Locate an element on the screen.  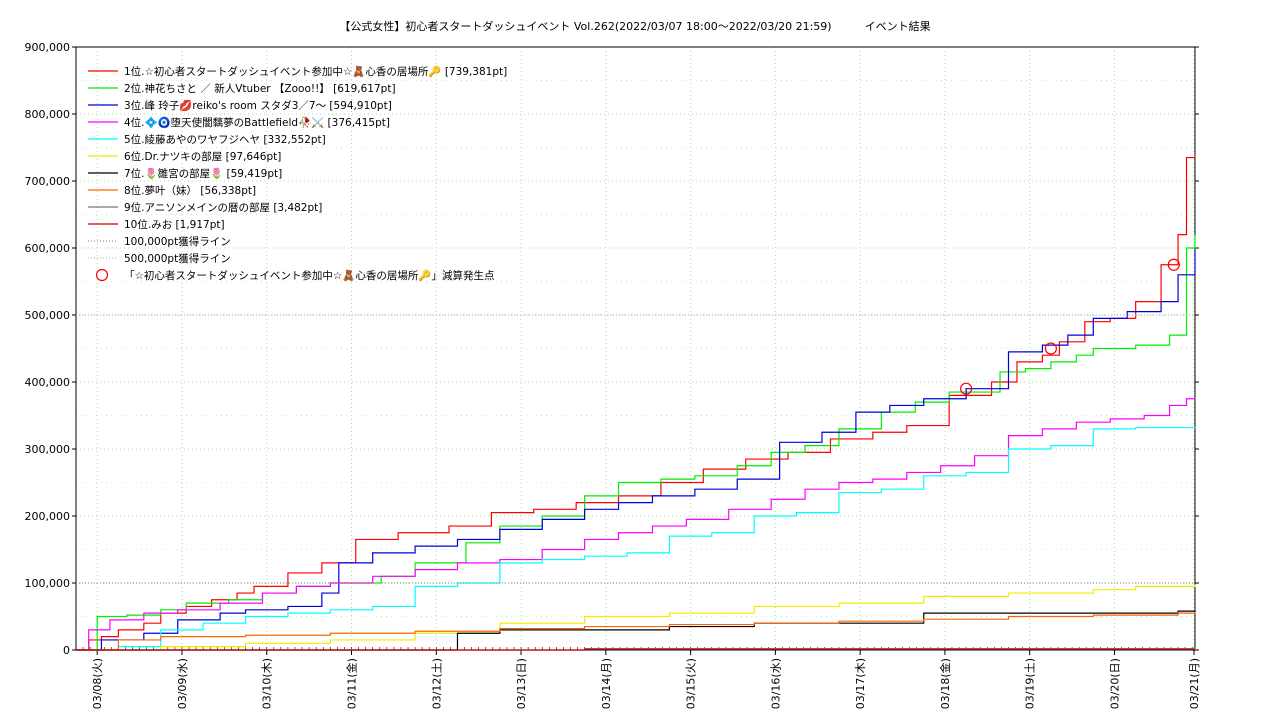
x-tick-label: 03/16(水) is located at coordinates (775, 683).